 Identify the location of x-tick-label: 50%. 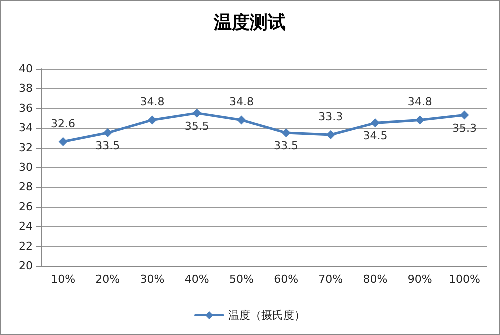
(241, 279).